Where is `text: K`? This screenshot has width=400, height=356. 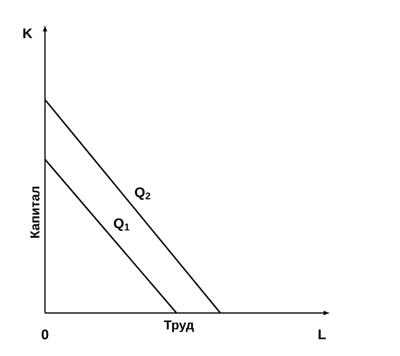
text: K is located at coordinates (27, 33).